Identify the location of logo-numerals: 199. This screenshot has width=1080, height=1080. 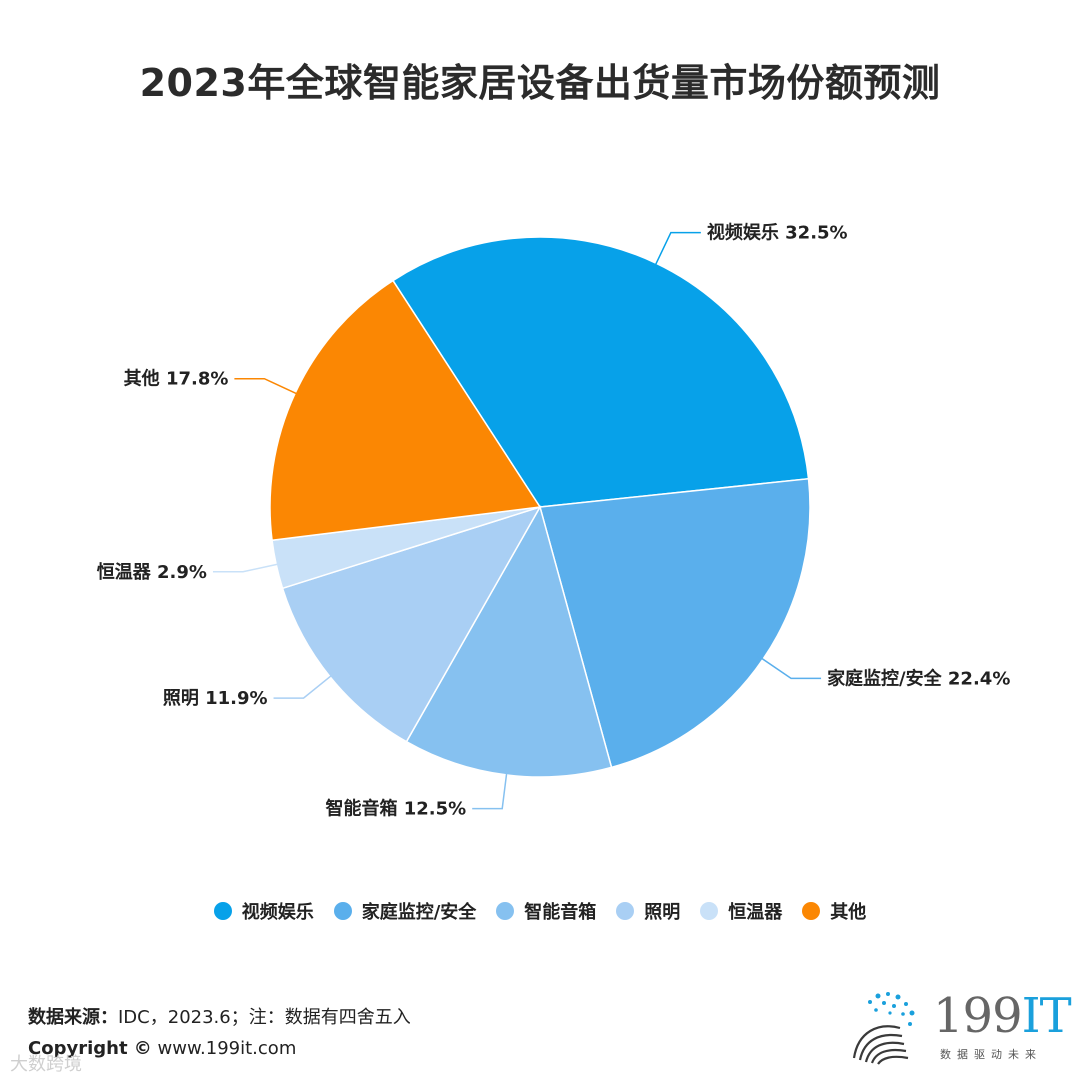
(978, 1016).